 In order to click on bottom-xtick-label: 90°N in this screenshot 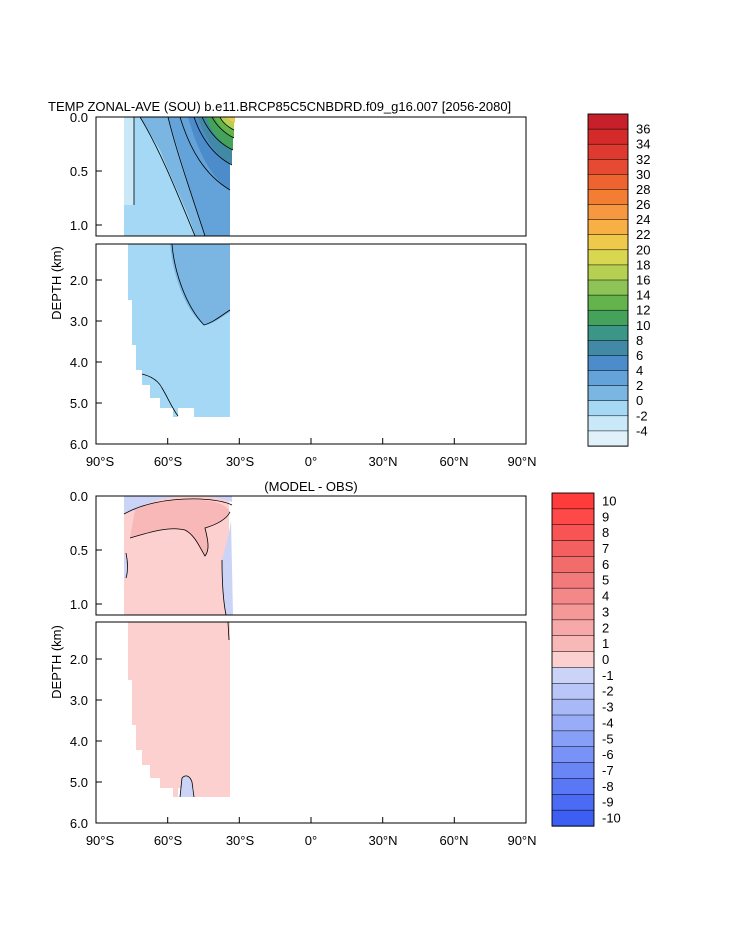, I will do `click(521, 840)`.